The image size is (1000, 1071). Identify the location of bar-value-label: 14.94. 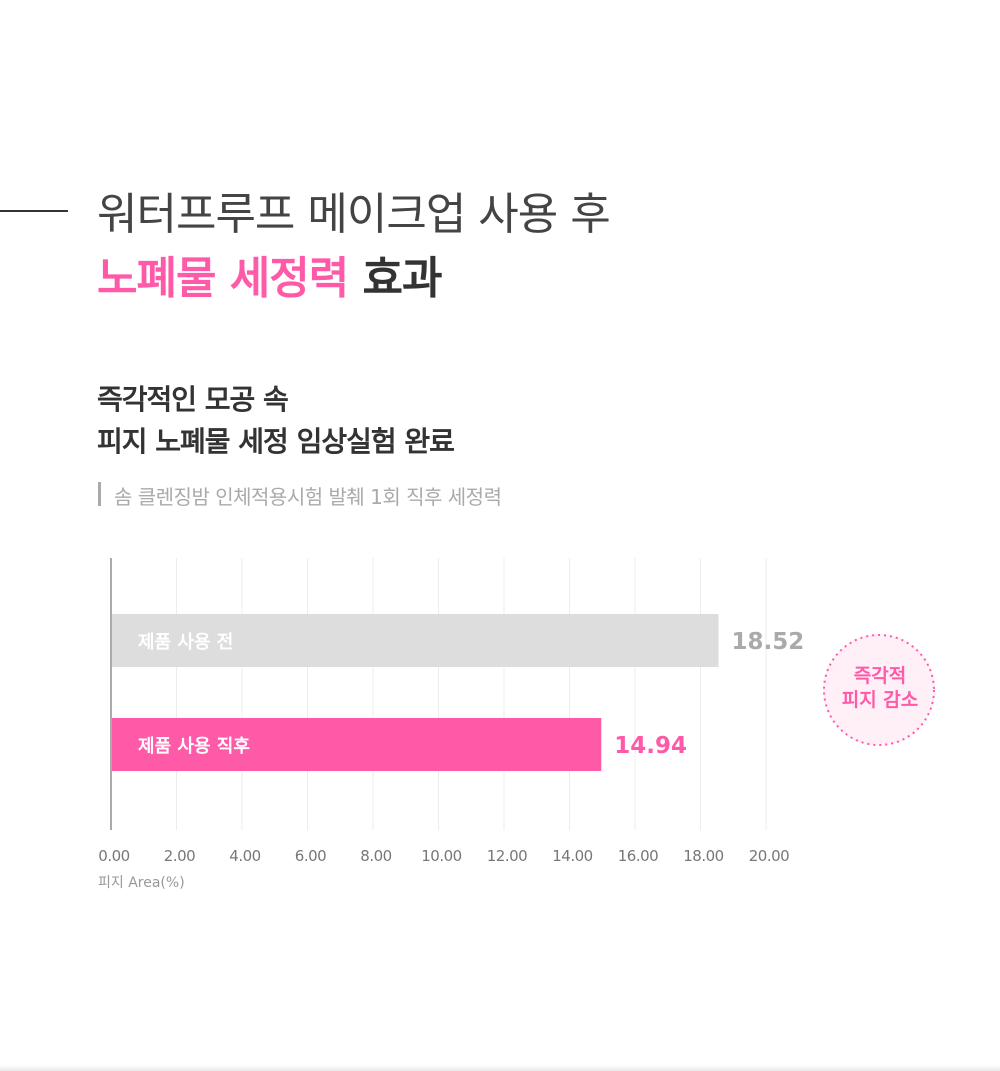
(650, 746).